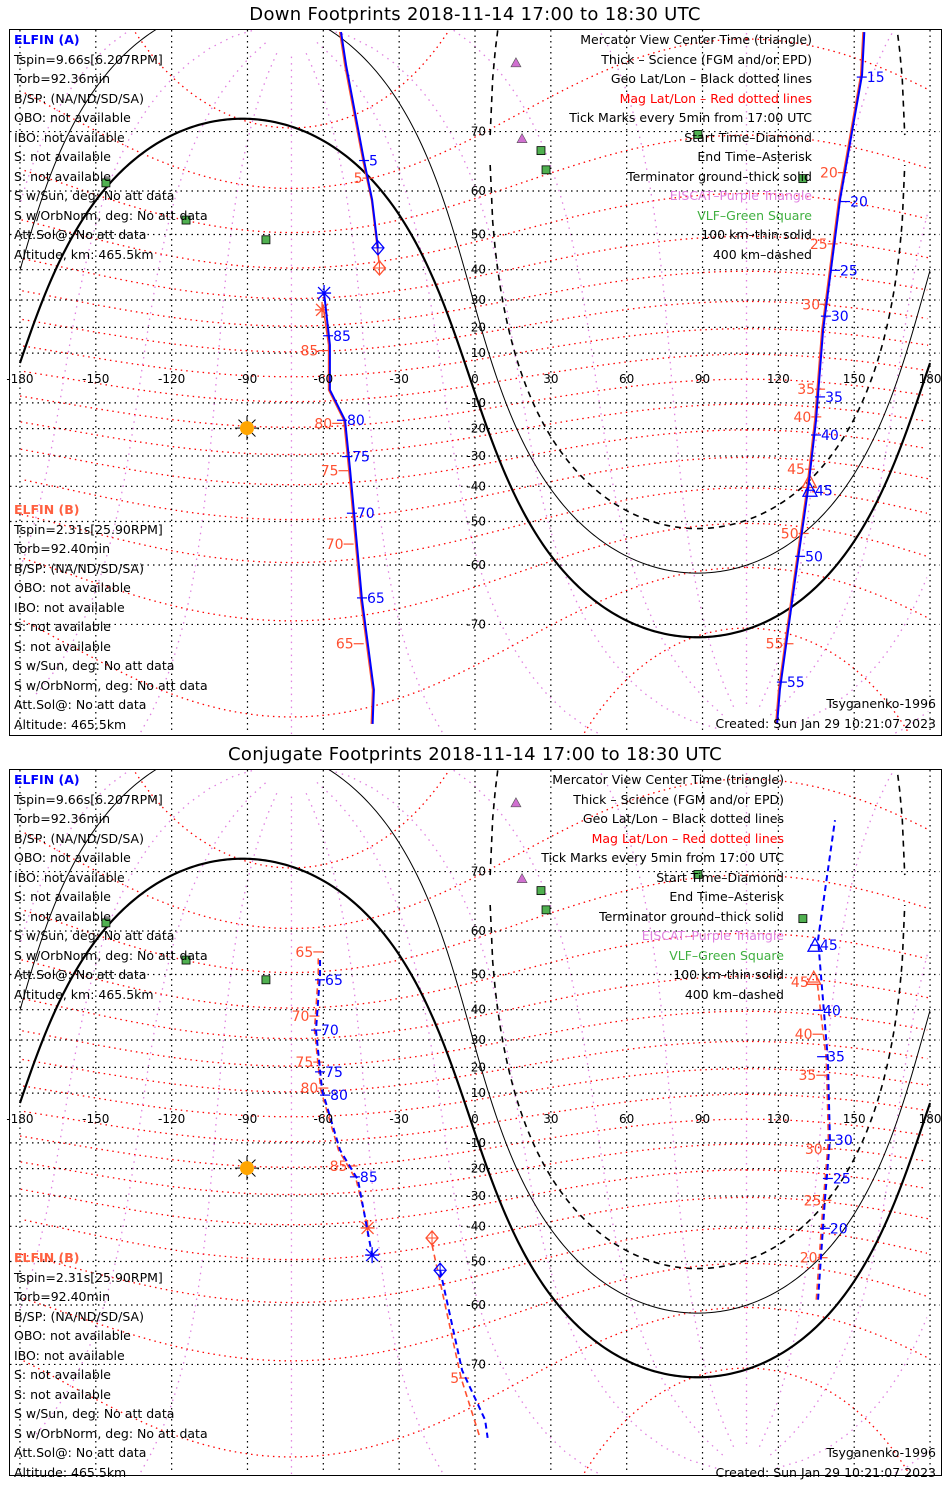 The height and width of the screenshot is (1500, 950). What do you see at coordinates (94, 1413) in the screenshot?
I see `elfin-b-info-line: S w/Sun, deg: No att data` at bounding box center [94, 1413].